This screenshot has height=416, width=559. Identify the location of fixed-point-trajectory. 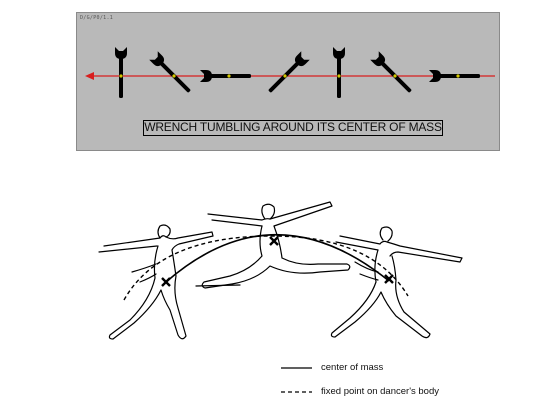
(266, 268).